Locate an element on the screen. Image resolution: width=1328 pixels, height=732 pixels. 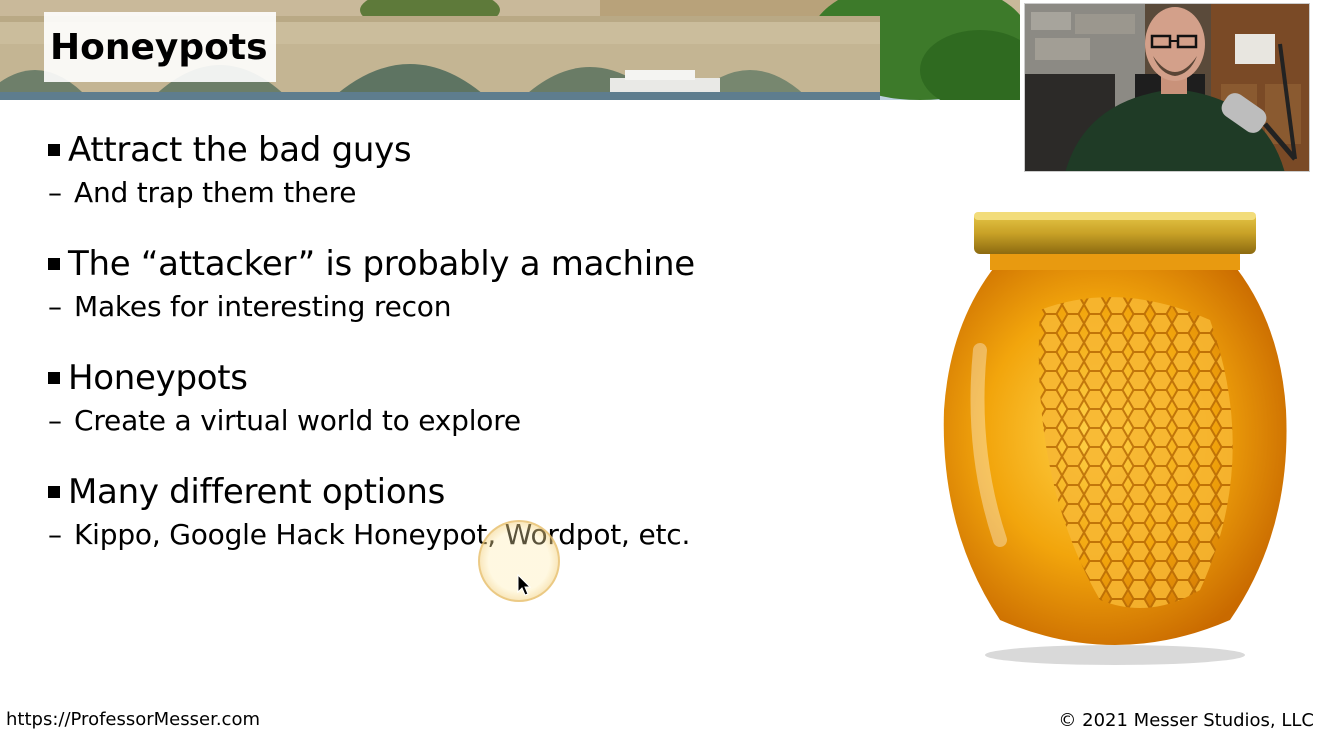
bullet-text: The “attacker” is probably a machine is located at coordinates (381, 264).